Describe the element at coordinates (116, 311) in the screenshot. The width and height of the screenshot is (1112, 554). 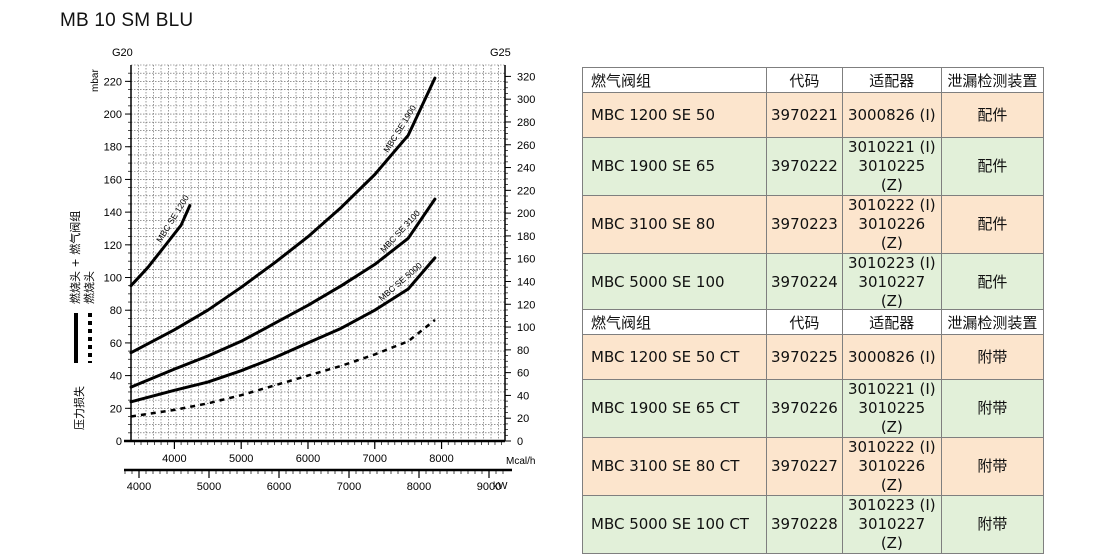
I see `left-tick-label: 80` at that location.